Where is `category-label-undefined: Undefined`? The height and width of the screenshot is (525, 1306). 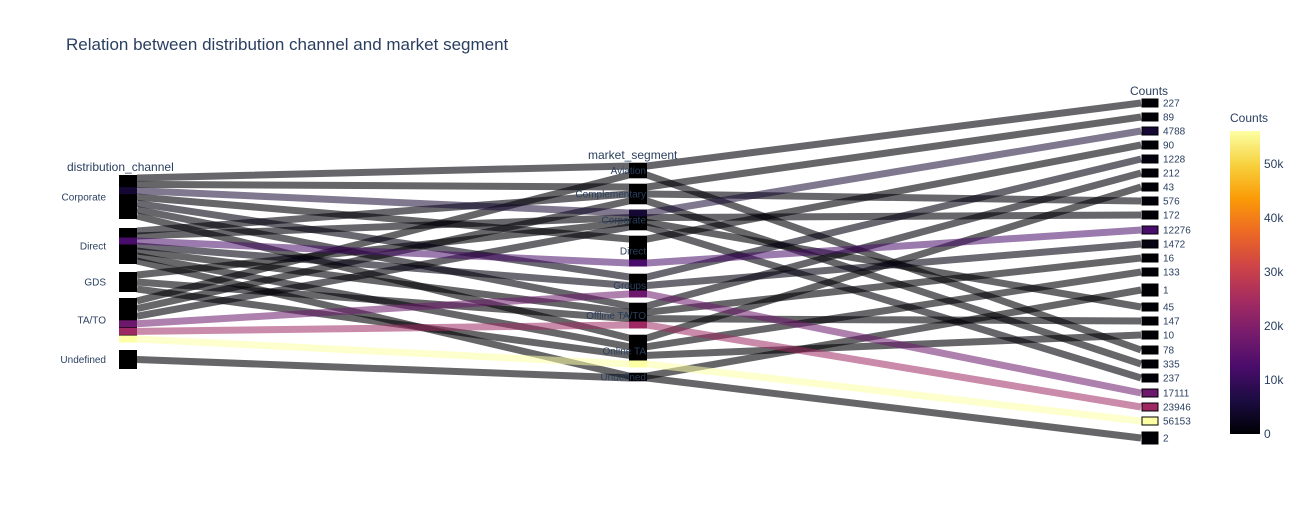
category-label-undefined: Undefined is located at coordinates (83, 360).